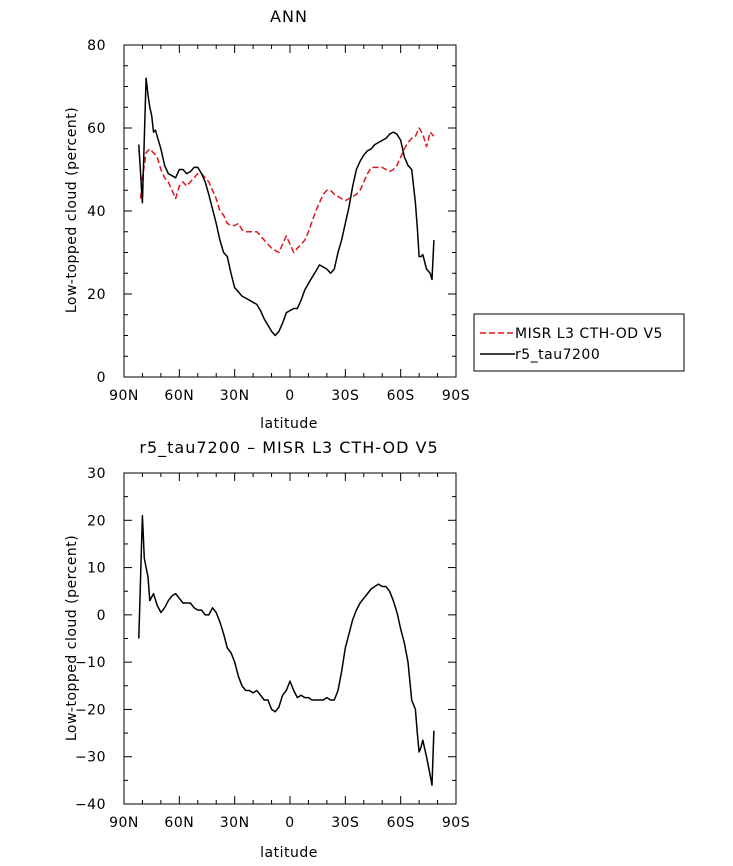  I want to click on bottom-x-tick-label: 30S, so click(345, 823).